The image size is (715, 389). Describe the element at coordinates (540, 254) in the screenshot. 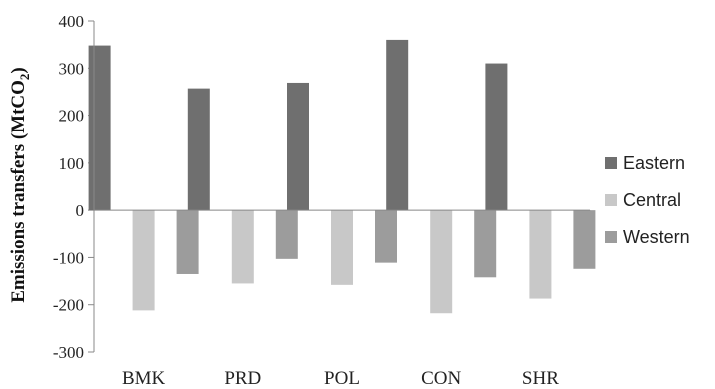

I see `bar-central-shr` at that location.